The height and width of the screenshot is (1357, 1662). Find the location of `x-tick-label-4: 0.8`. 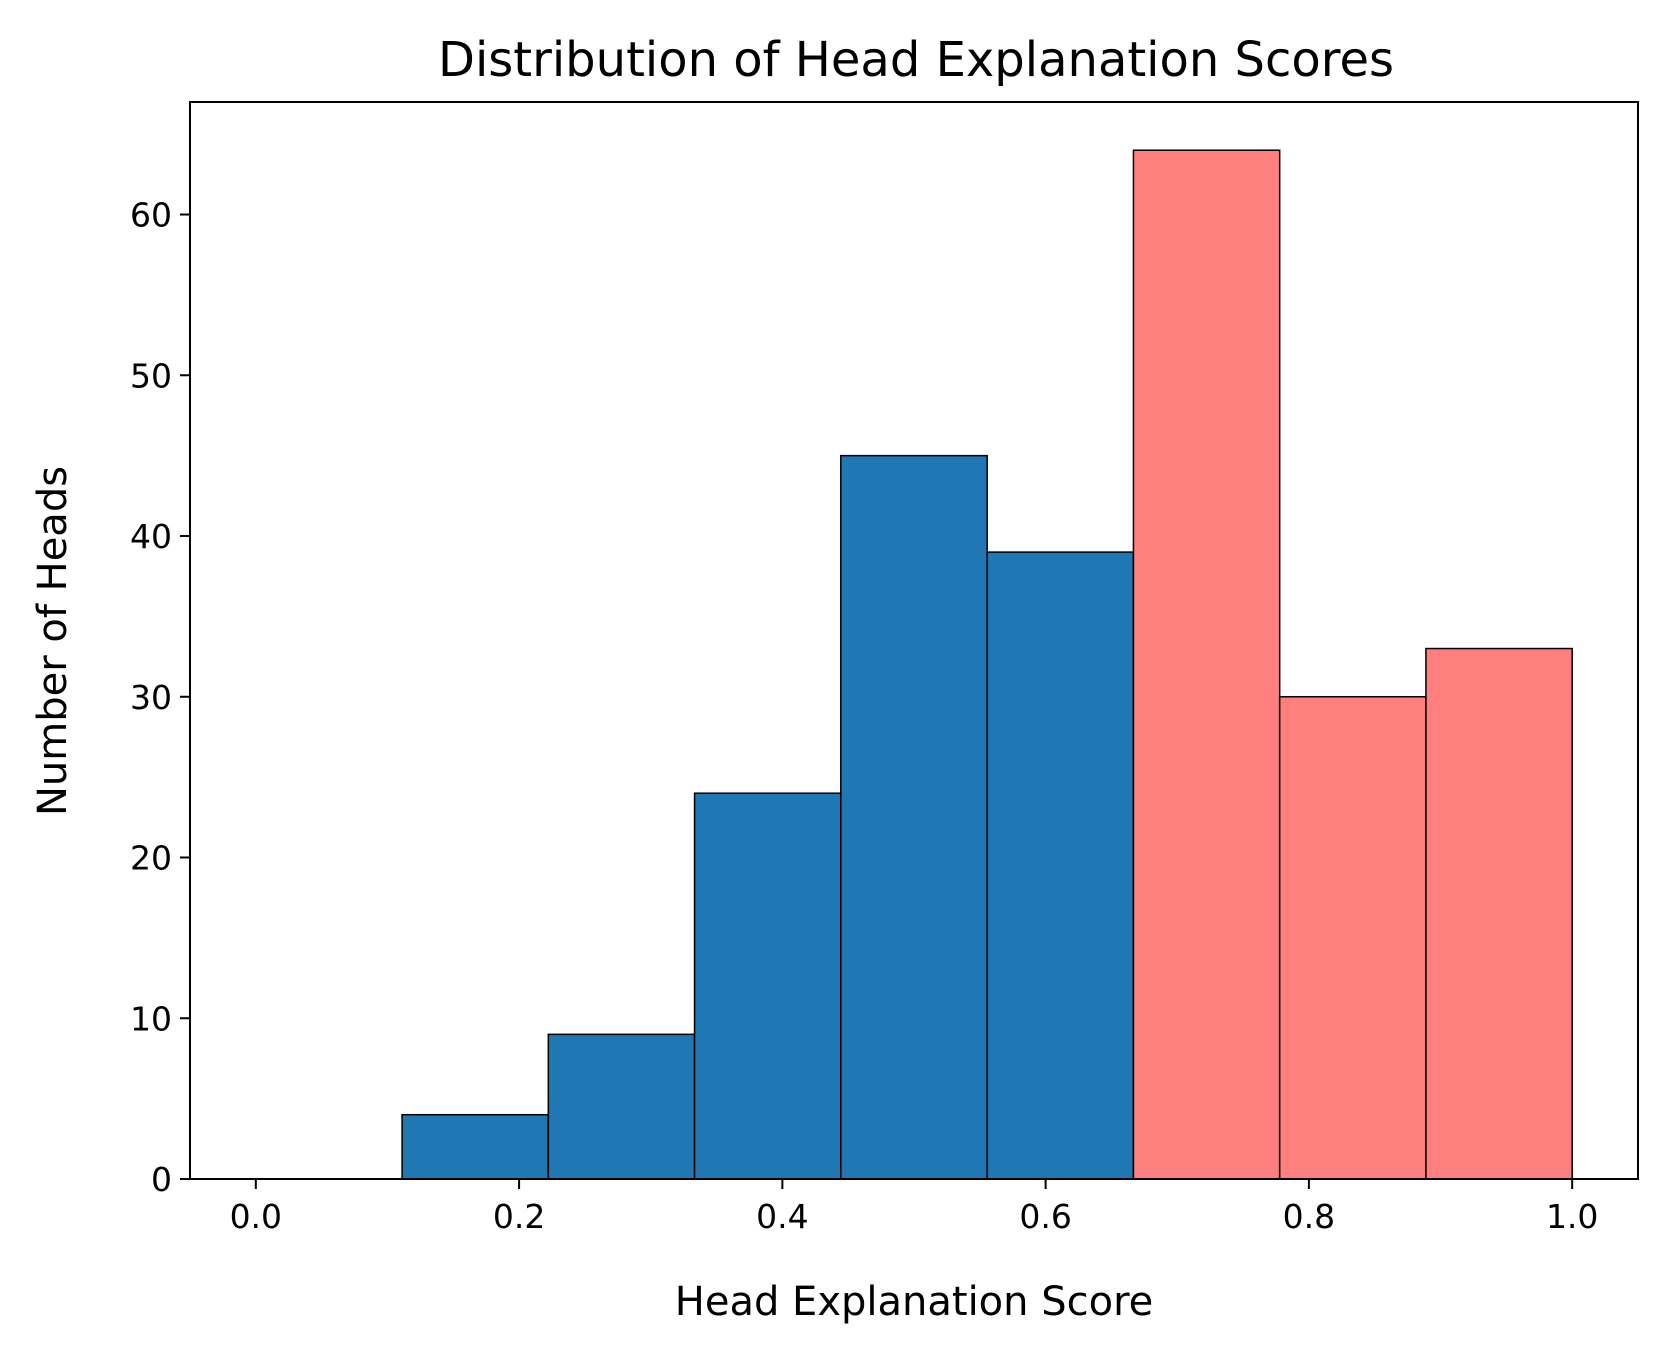

x-tick-label-4: 0.8 is located at coordinates (1309, 1216).